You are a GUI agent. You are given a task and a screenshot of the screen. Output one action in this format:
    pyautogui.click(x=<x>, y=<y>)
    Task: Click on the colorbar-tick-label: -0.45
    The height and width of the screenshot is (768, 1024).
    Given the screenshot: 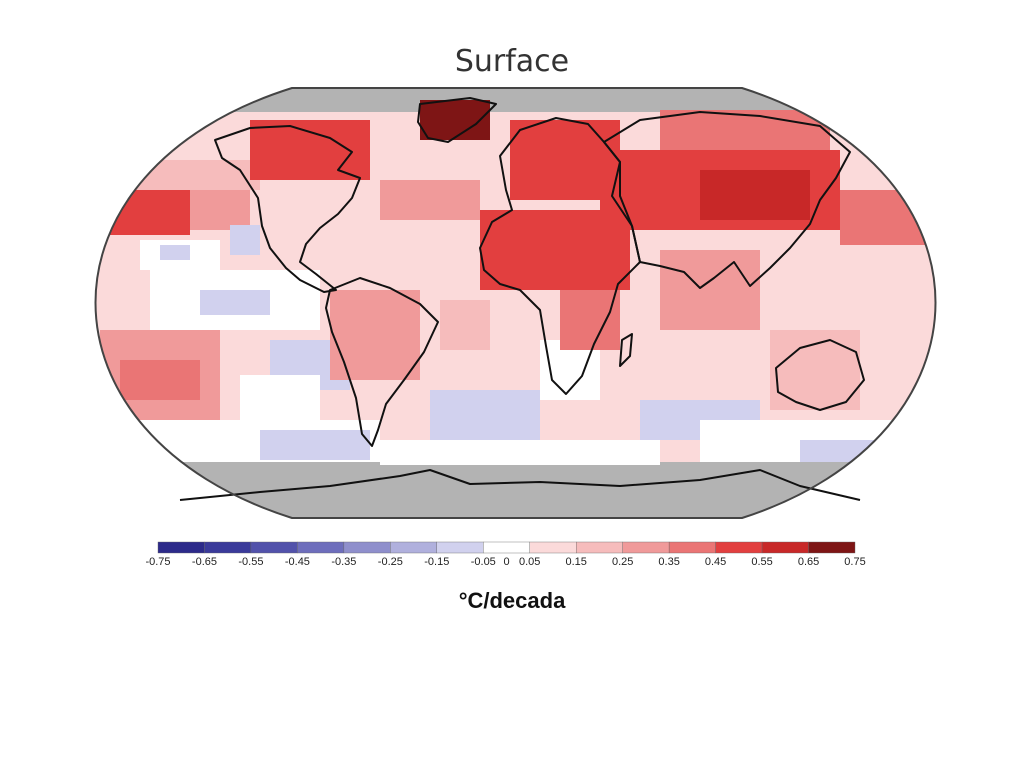 What is the action you would take?
    pyautogui.click(x=297, y=562)
    